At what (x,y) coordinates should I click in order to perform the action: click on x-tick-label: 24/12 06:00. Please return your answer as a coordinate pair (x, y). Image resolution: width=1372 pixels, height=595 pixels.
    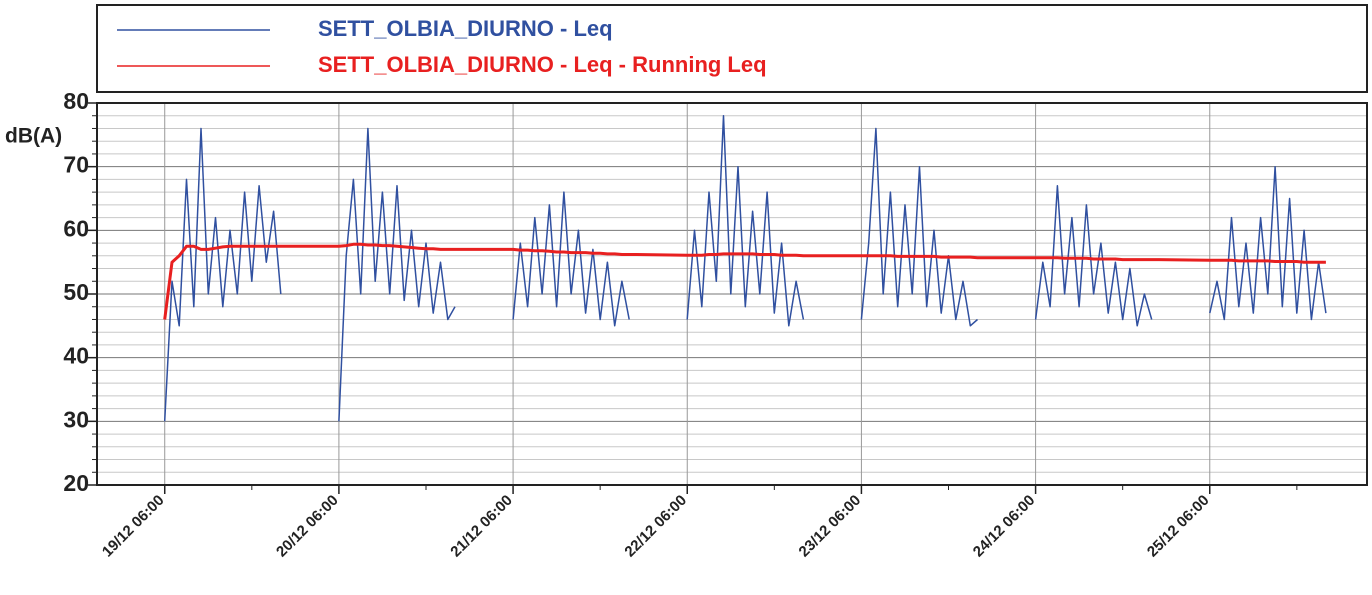
    Looking at the image, I should click on (1004, 526).